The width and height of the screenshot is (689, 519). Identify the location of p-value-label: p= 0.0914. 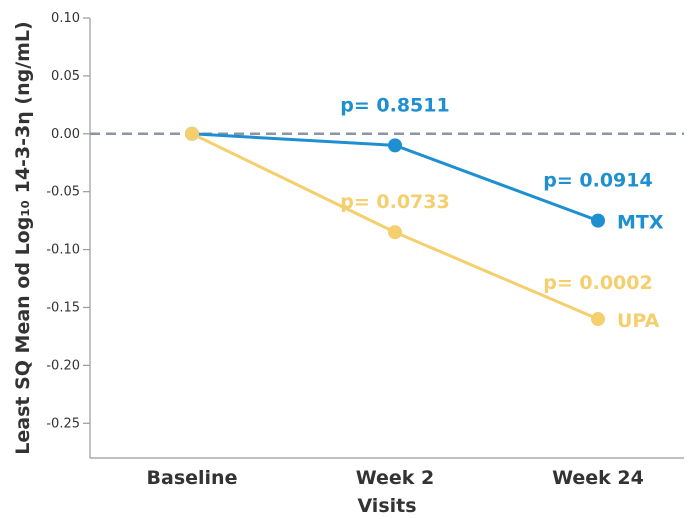
(597, 181).